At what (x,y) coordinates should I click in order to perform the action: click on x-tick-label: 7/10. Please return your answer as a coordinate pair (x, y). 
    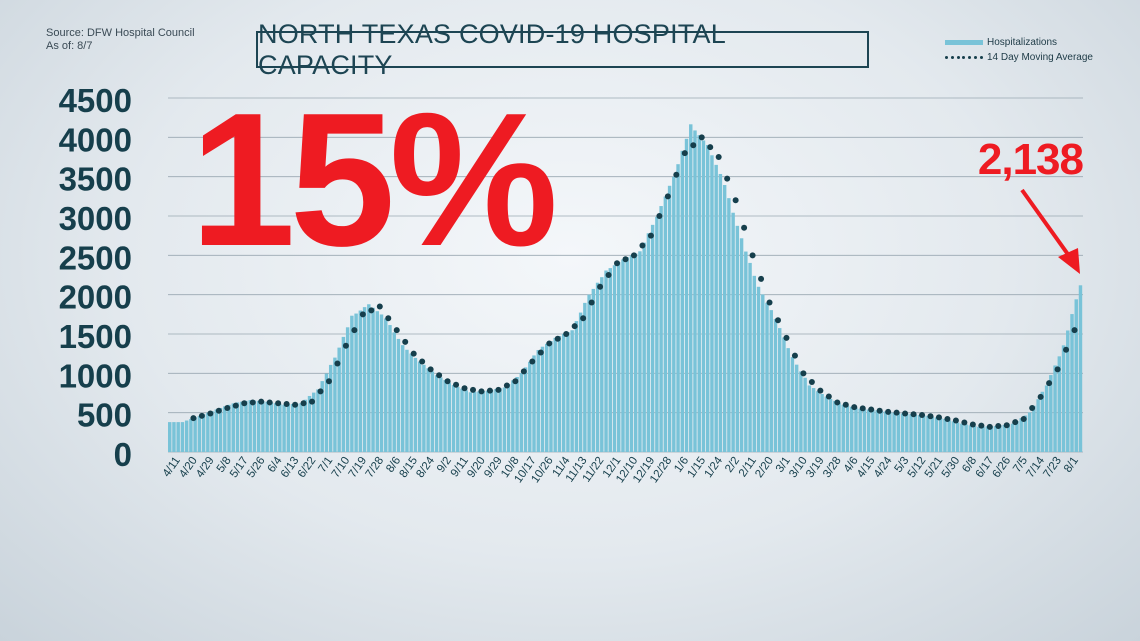
    Looking at the image, I should click on (341, 467).